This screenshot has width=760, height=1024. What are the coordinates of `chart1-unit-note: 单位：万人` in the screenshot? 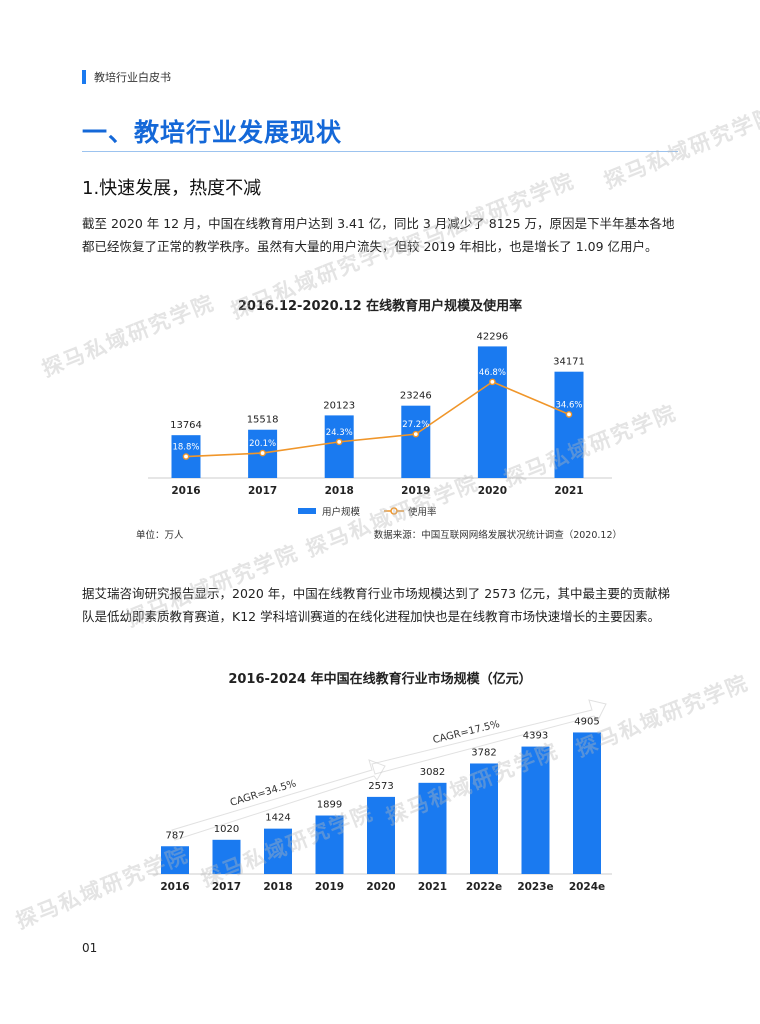 It's located at (160, 535).